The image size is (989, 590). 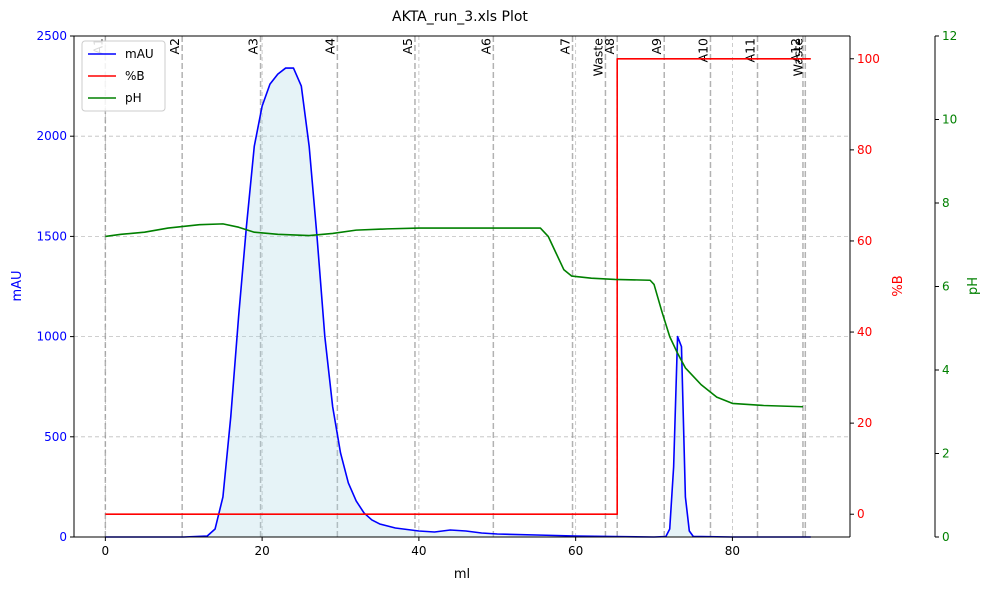 What do you see at coordinates (864, 423) in the screenshot?
I see `percent-b-tick-label: 20` at bounding box center [864, 423].